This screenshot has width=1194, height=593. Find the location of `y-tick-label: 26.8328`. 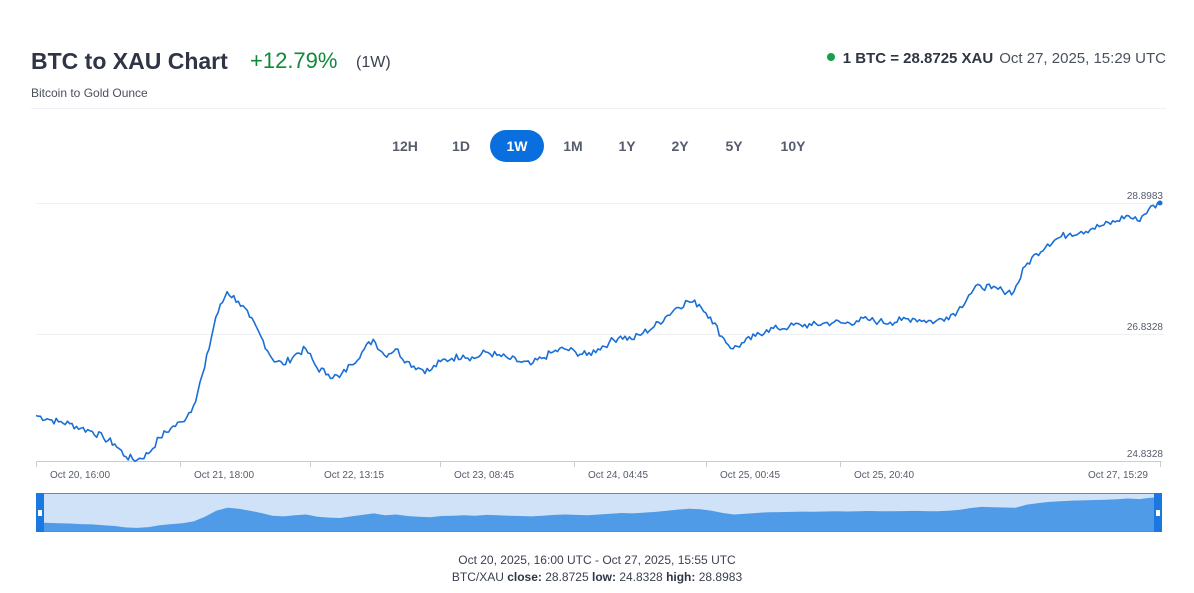

y-tick-label: 26.8328 is located at coordinates (1145, 327).